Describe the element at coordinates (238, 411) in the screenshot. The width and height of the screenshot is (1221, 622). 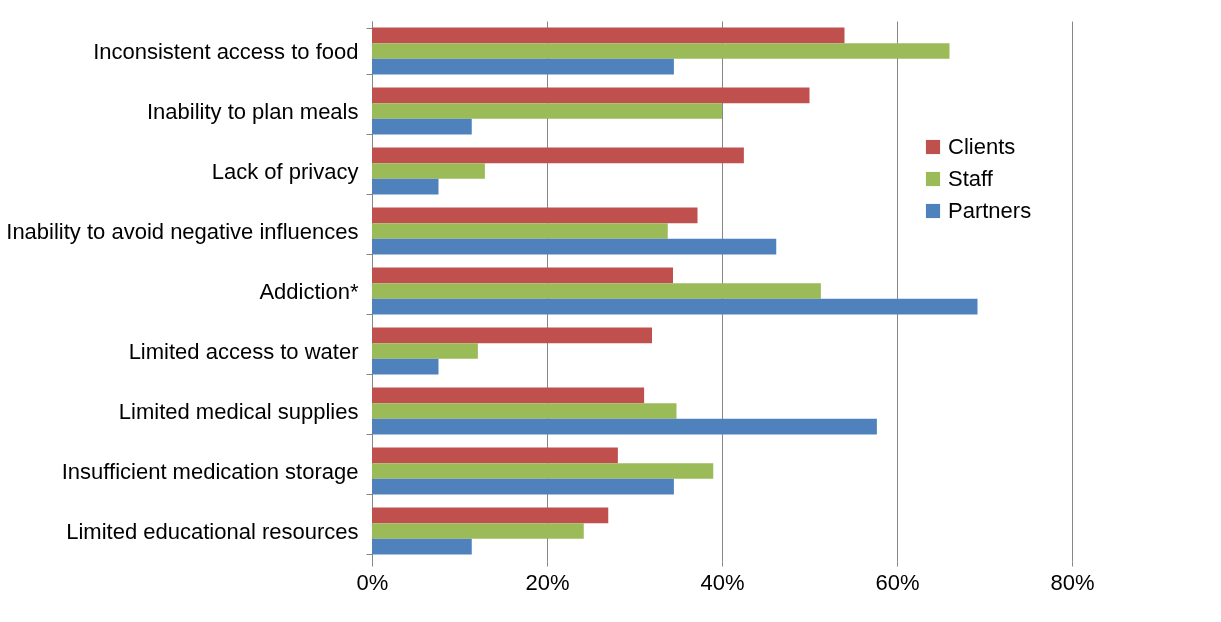
I see `y-tick-label: Limited medical supplies` at that location.